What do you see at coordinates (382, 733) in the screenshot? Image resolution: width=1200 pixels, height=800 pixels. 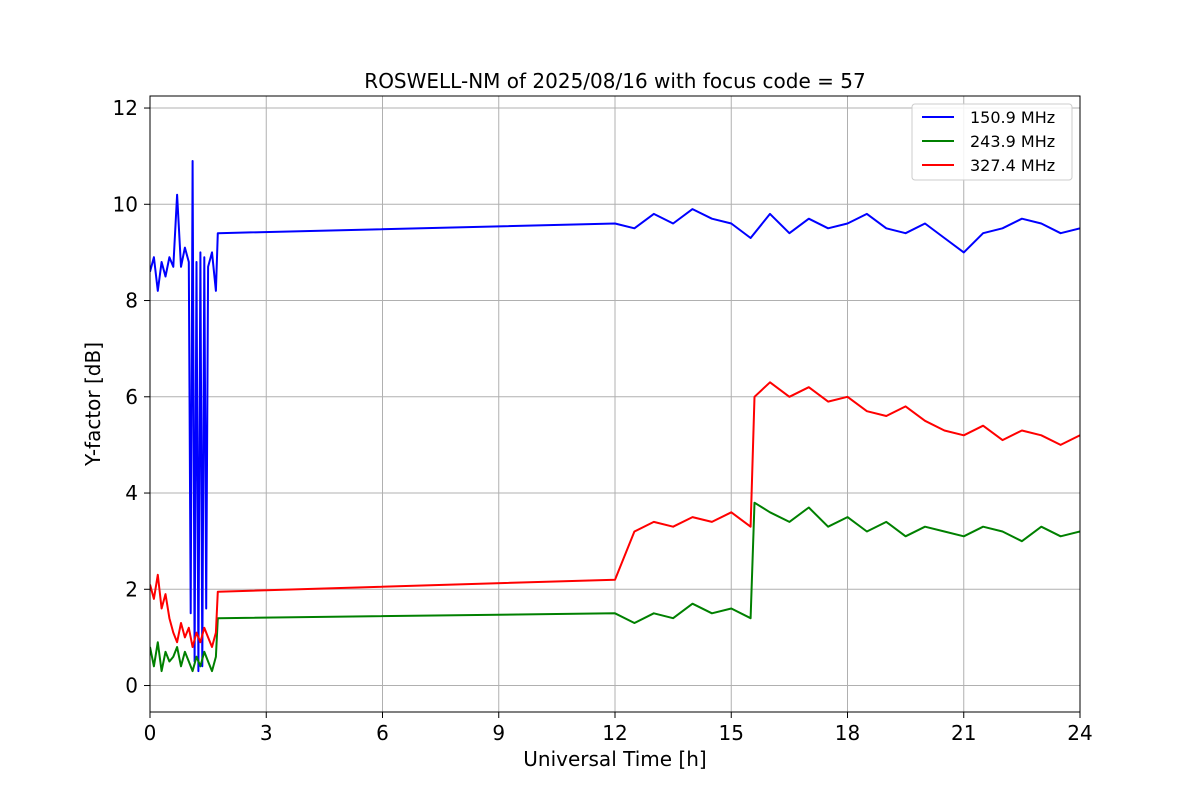 I see `x-tick-label: 6` at bounding box center [382, 733].